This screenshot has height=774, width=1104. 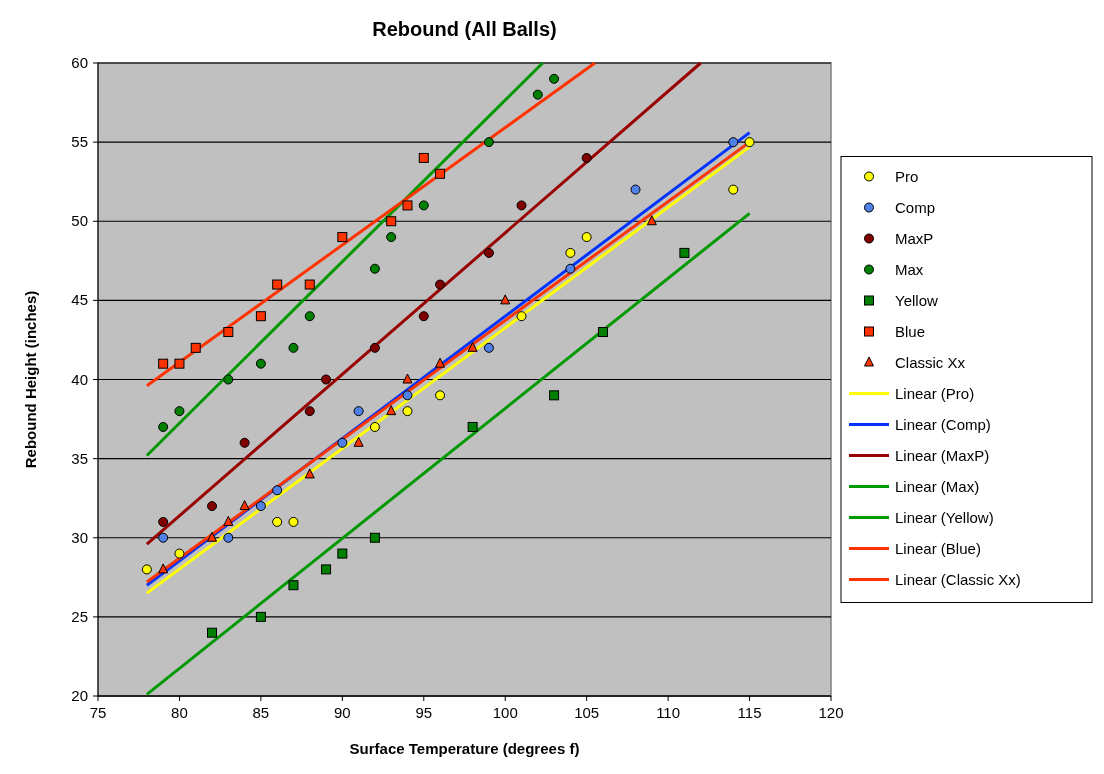 I want to click on legend-label: Linear (MaxP), so click(x=942, y=455).